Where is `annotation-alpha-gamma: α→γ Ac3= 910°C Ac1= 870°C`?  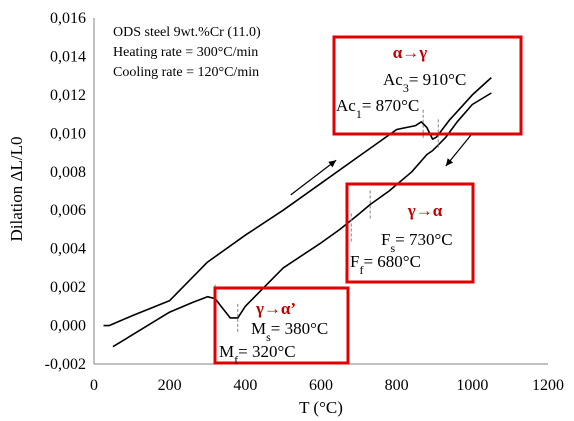 annotation-alpha-gamma: α→γ Ac3= 910°C Ac1= 870°C is located at coordinates (427, 85).